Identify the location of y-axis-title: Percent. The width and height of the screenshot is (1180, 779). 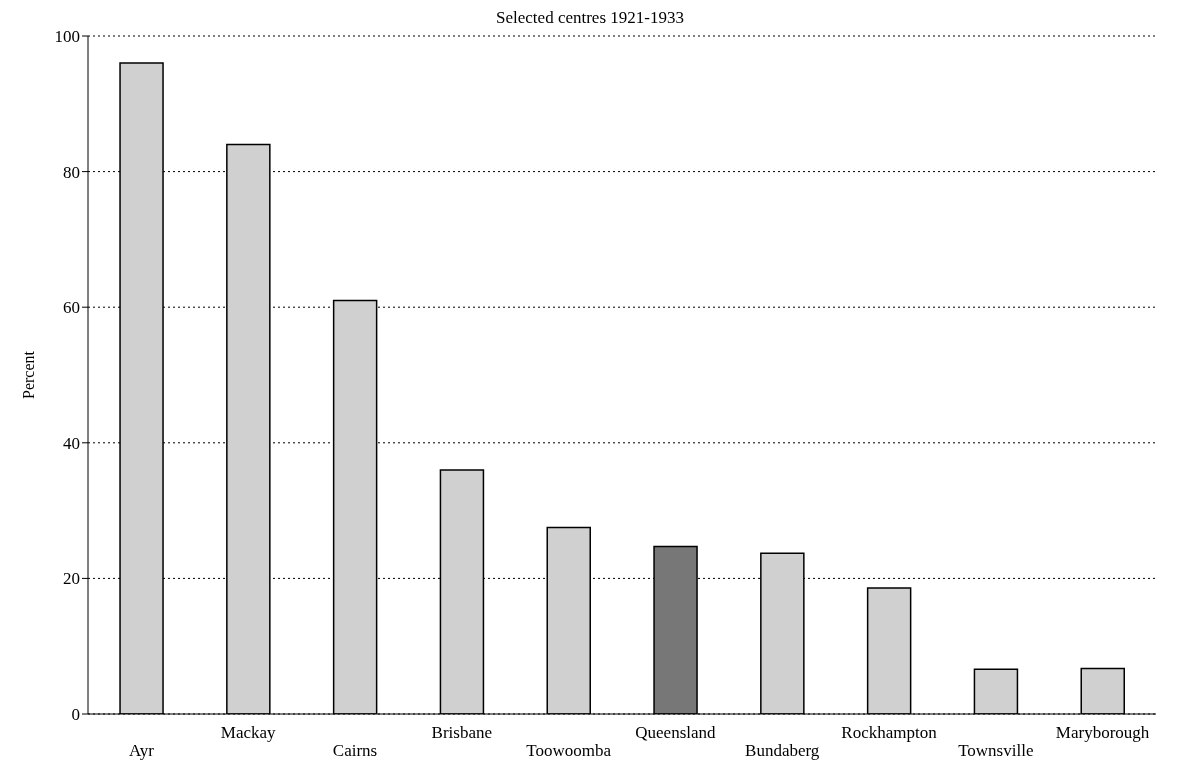
(28, 374).